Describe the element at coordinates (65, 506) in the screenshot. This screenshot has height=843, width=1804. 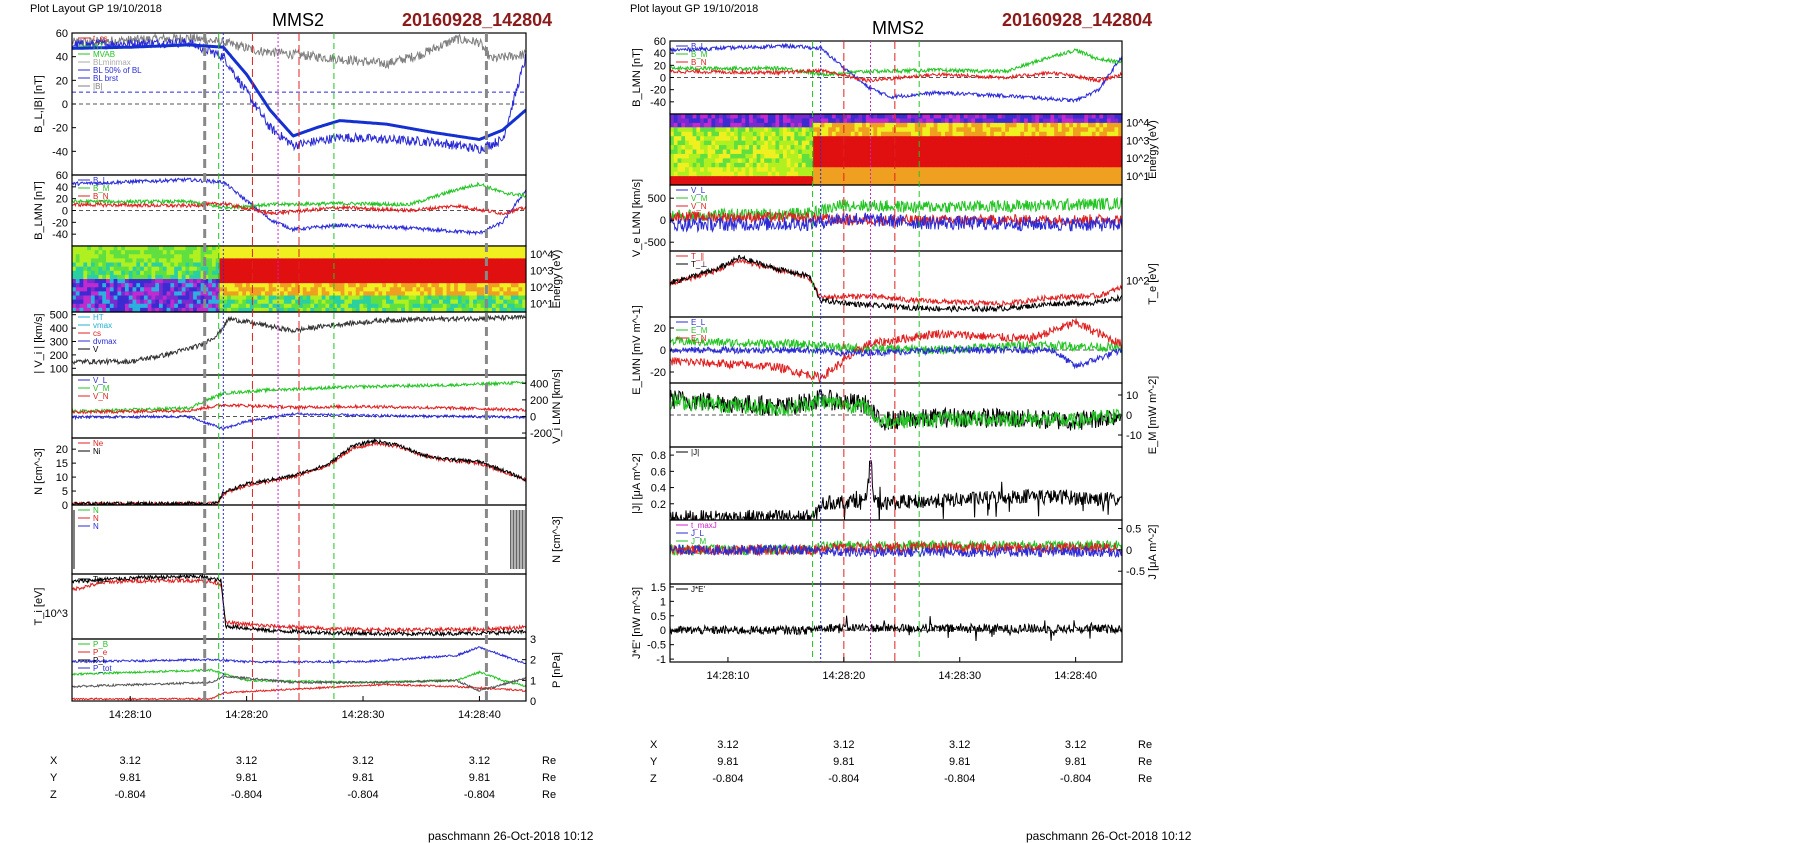
I see `left-ytick-label-5-4: 0` at that location.